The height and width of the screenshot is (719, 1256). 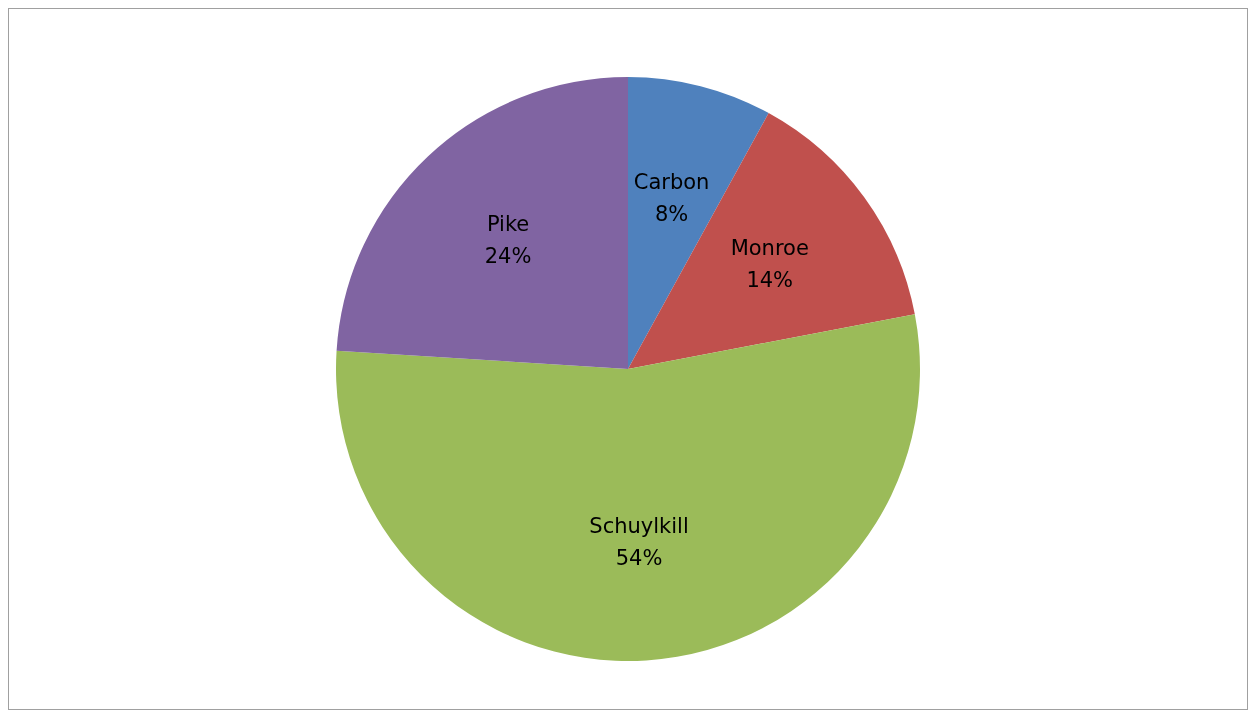 I want to click on slice-label: Pike, so click(x=508, y=223).